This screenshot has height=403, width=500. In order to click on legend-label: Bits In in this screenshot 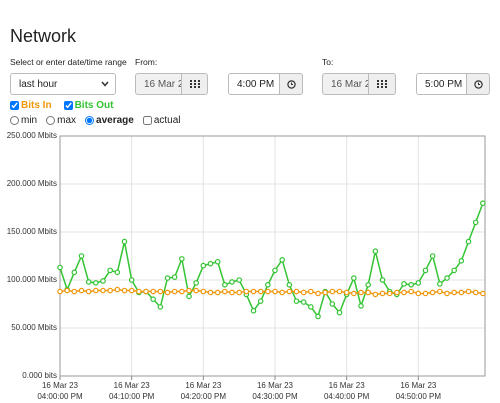, I will do `click(36, 105)`.